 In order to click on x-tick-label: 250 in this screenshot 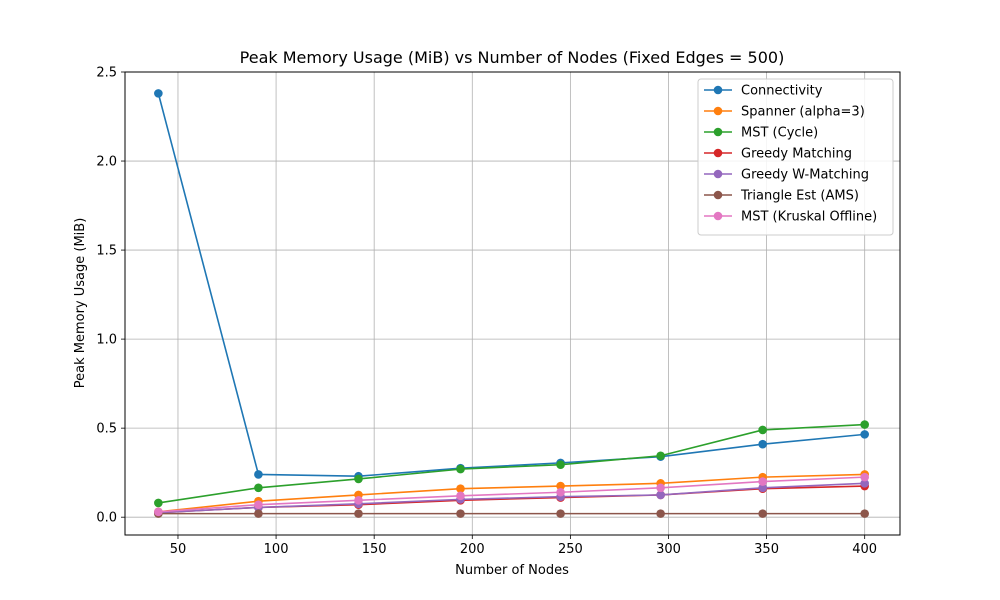, I will do `click(570, 549)`.